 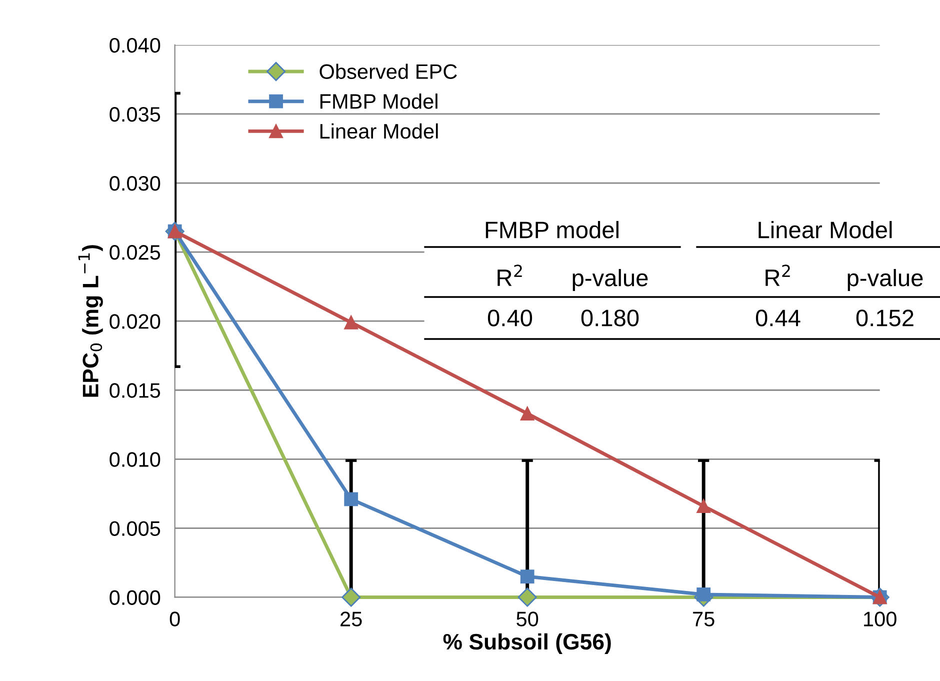 I want to click on y-tick-label: 0.040, so click(x=135, y=45).